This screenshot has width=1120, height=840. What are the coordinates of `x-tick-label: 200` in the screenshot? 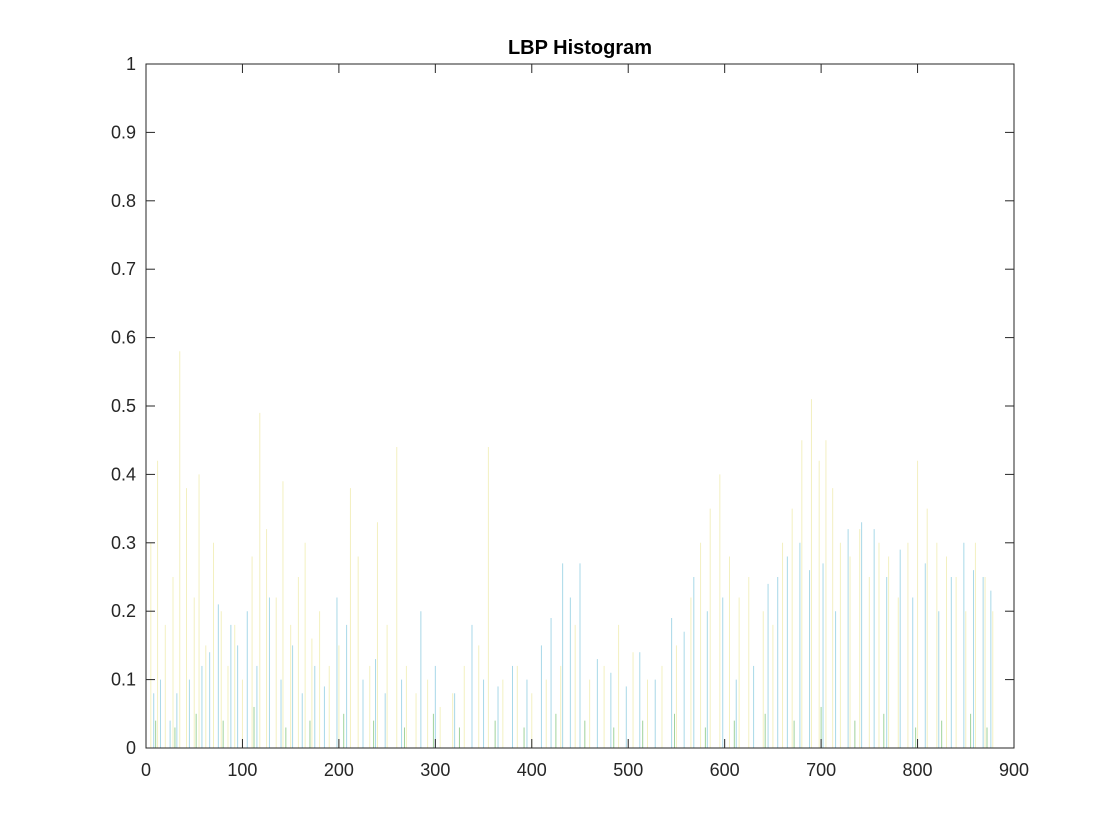 It's located at (339, 770).